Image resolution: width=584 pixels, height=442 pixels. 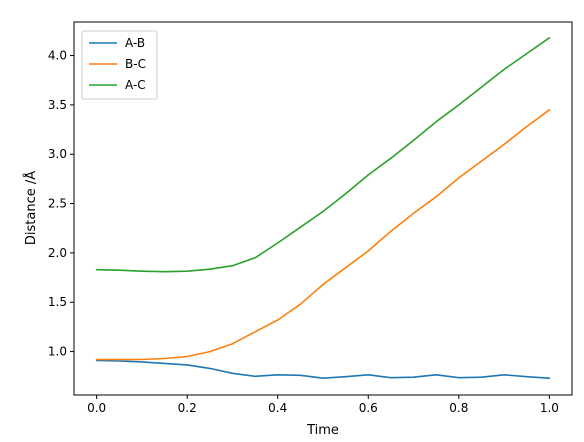 I want to click on y-axis-label: Distance /Å, so click(x=31, y=208).